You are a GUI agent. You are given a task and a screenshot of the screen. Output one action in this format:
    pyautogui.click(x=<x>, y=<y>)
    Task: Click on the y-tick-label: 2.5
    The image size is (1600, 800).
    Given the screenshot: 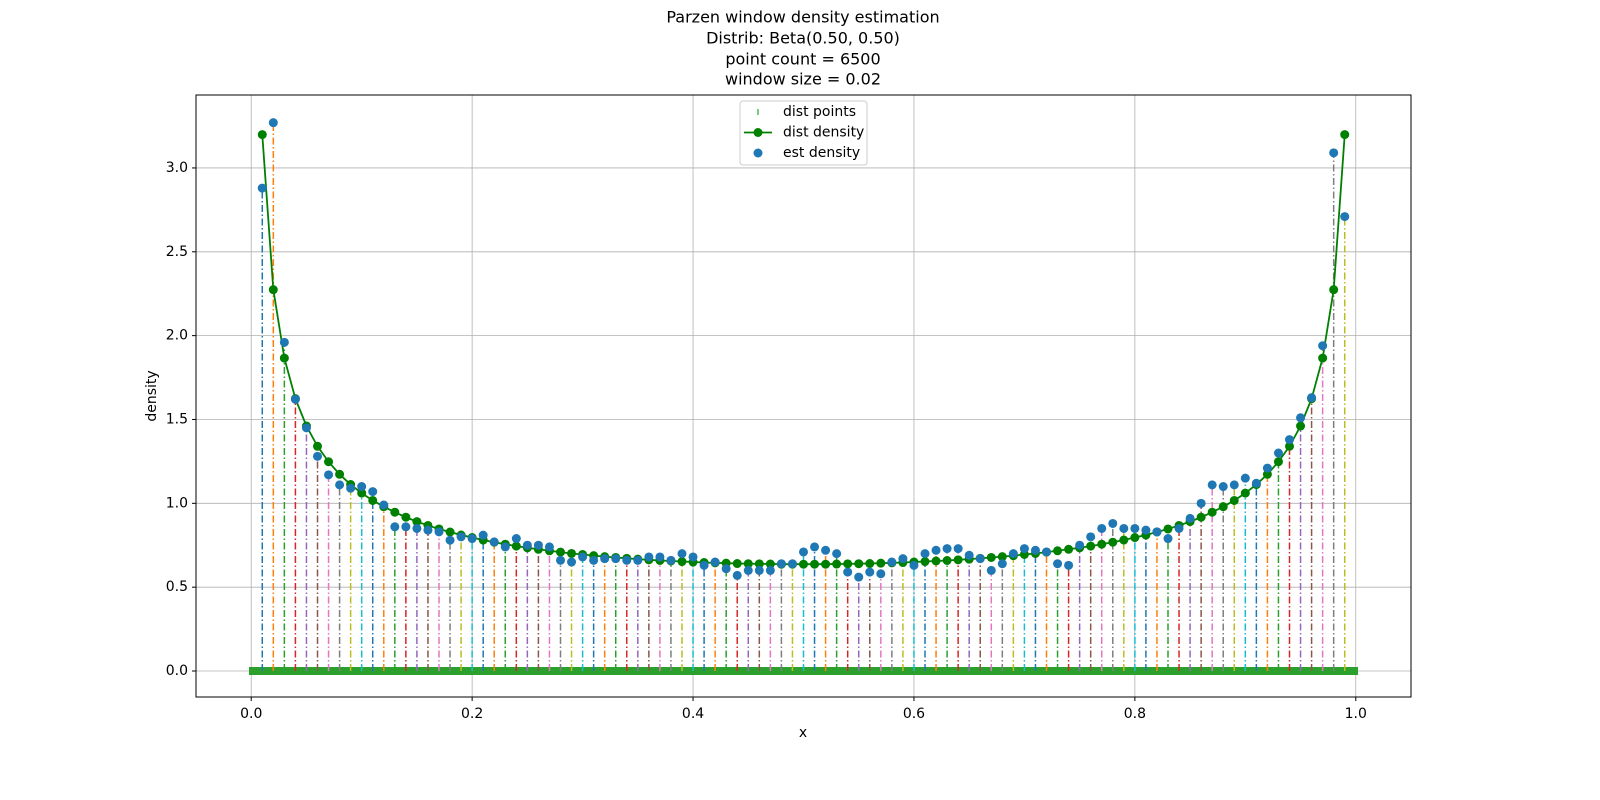 What is the action you would take?
    pyautogui.click(x=177, y=252)
    